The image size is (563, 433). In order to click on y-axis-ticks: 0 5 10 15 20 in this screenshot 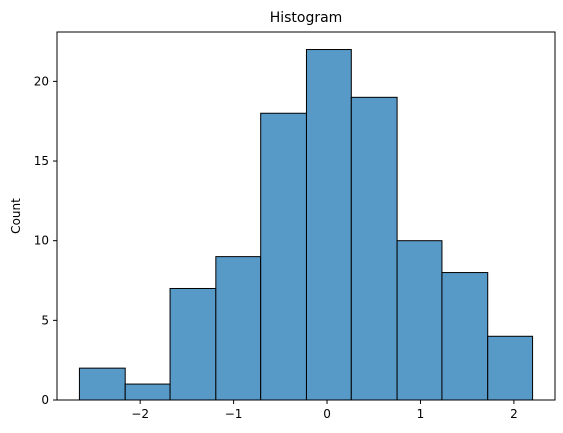, I will do `click(45, 240)`.